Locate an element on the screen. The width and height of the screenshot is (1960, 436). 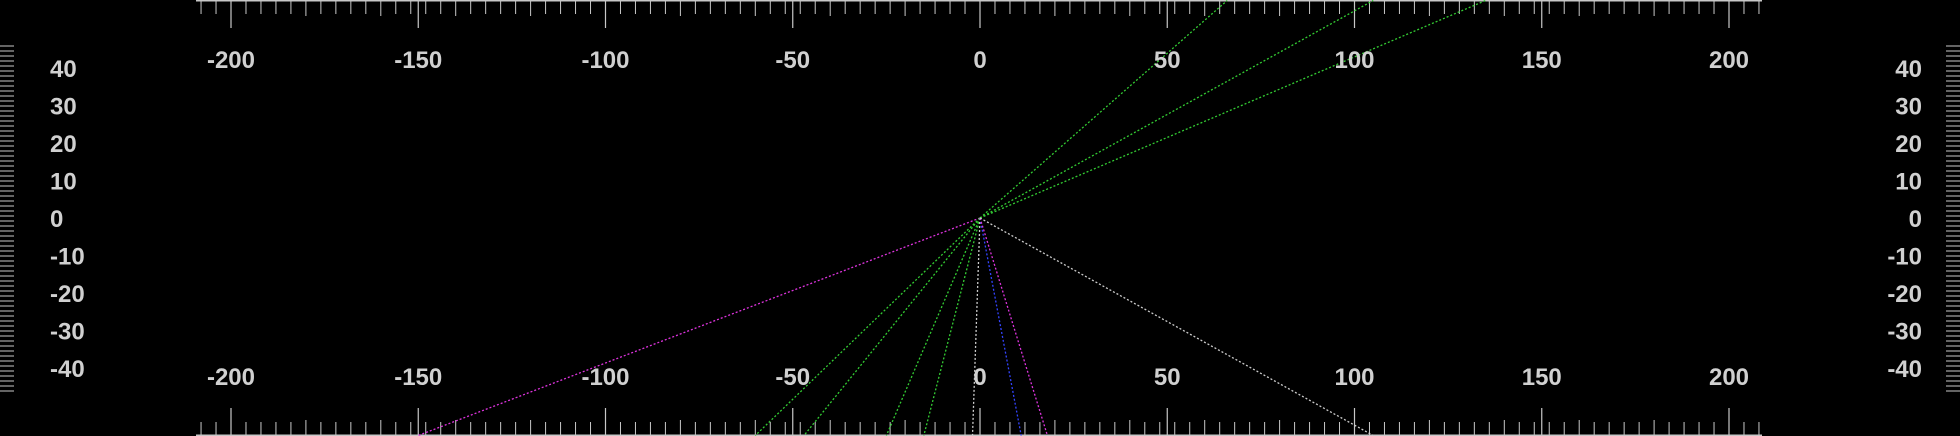
bottom-ruler is located at coordinates (979, 422).